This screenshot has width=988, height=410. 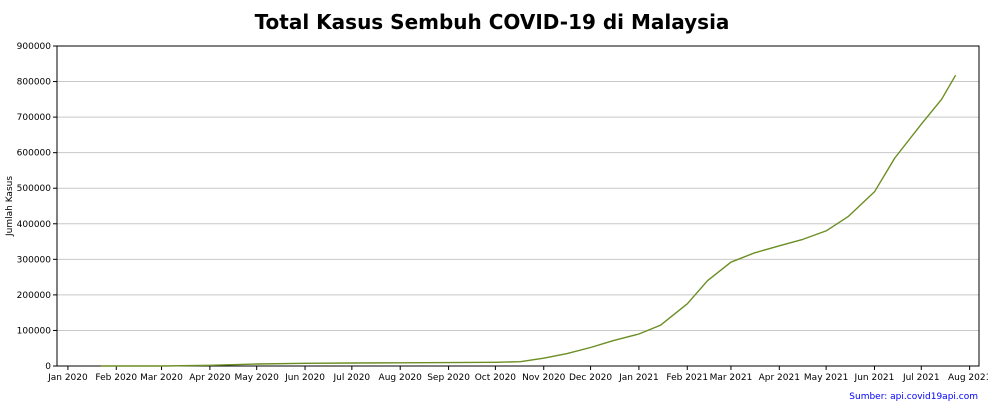 What do you see at coordinates (34, 189) in the screenshot?
I see `y-tick-label: 500000` at bounding box center [34, 189].